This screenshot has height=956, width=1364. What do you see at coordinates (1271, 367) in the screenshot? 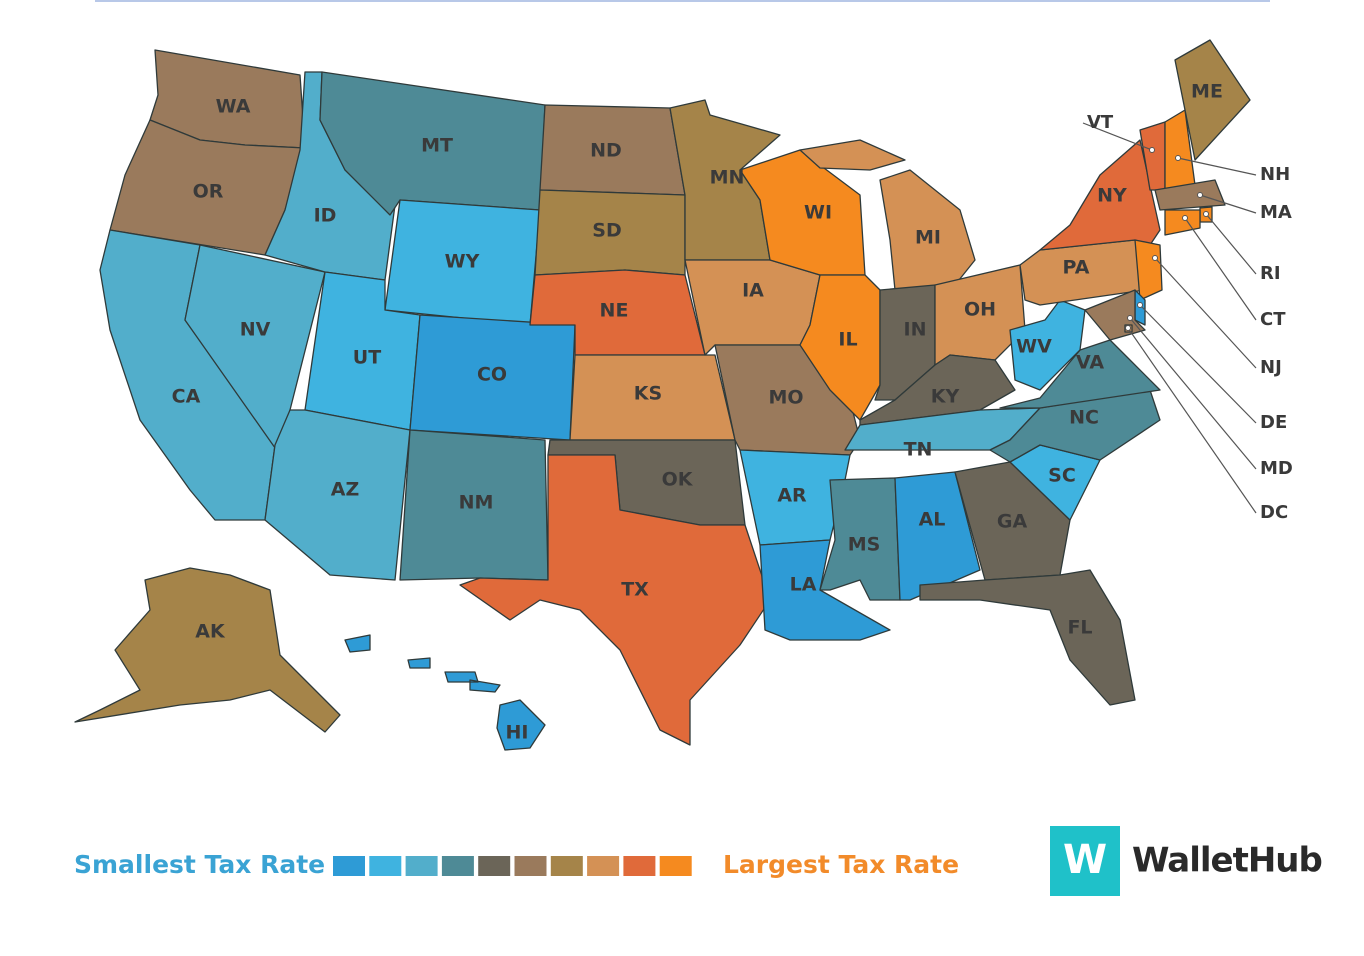
I see `state-label: NJ` at bounding box center [1271, 367].